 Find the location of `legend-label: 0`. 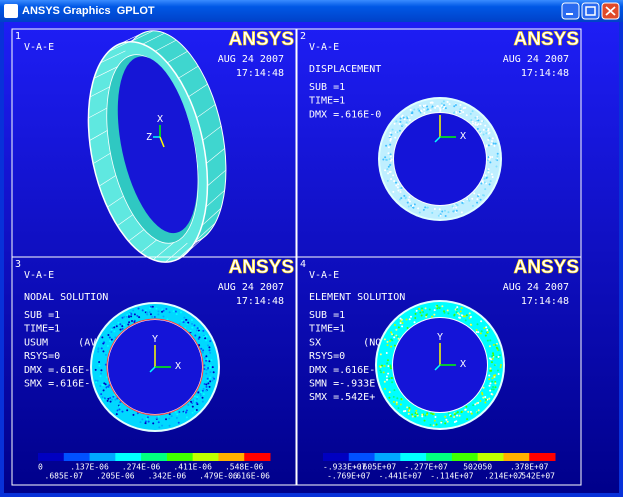

legend-label: 0 is located at coordinates (40, 467).